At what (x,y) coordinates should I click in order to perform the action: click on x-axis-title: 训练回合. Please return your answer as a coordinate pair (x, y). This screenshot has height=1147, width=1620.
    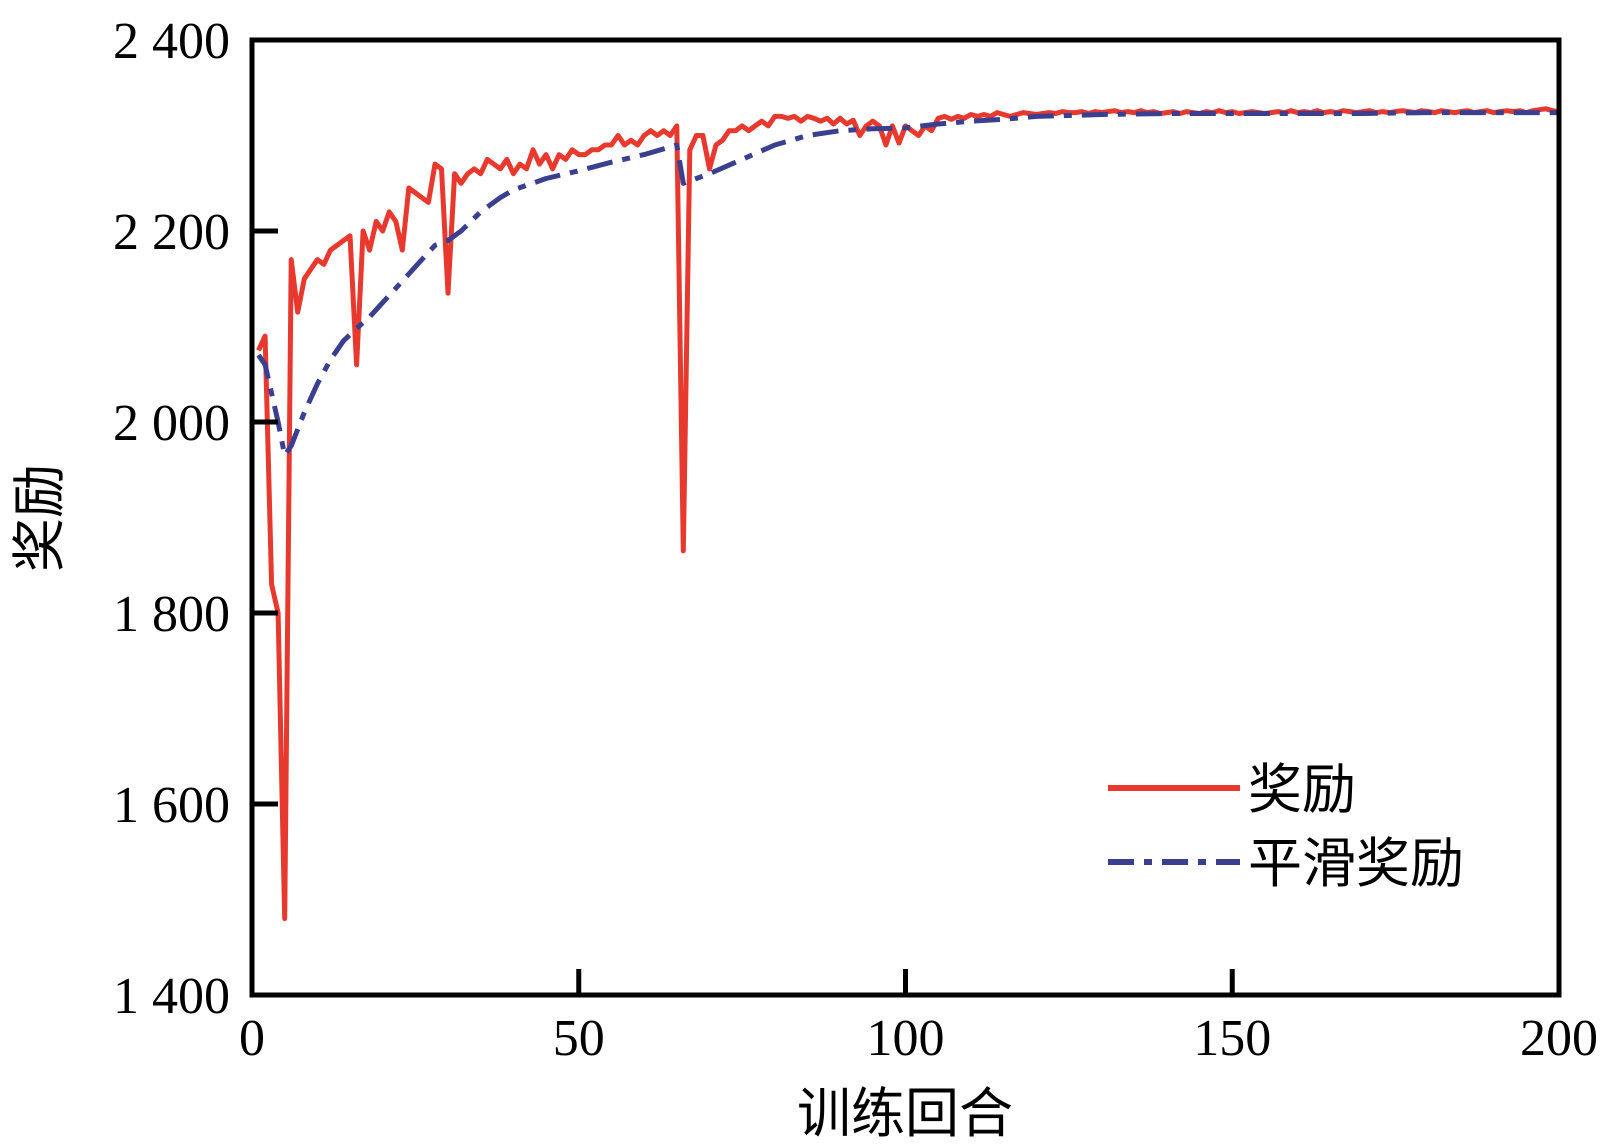
    Looking at the image, I should click on (905, 1113).